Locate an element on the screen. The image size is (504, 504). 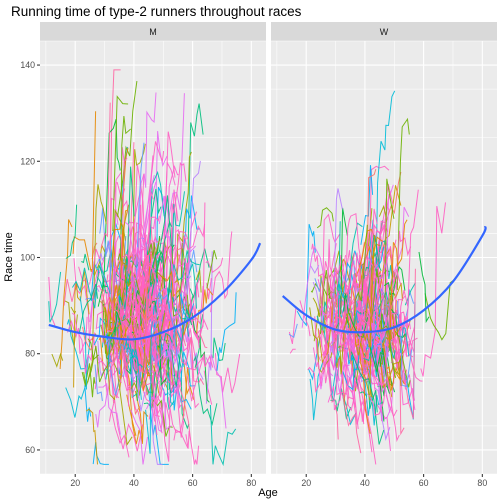
facet-strip-m is located at coordinates (153, 31).